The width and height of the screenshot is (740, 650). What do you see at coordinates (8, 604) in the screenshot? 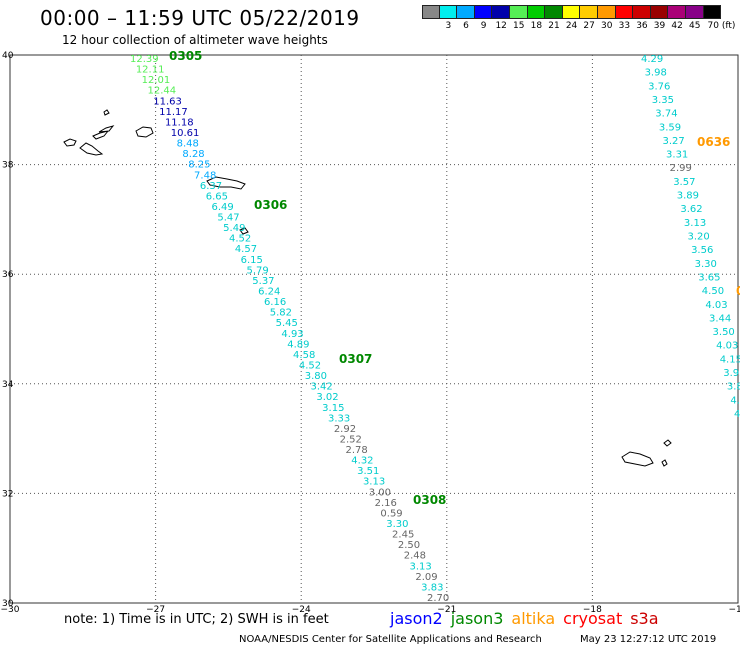
I see `lat-tick-label: 30` at bounding box center [8, 604].